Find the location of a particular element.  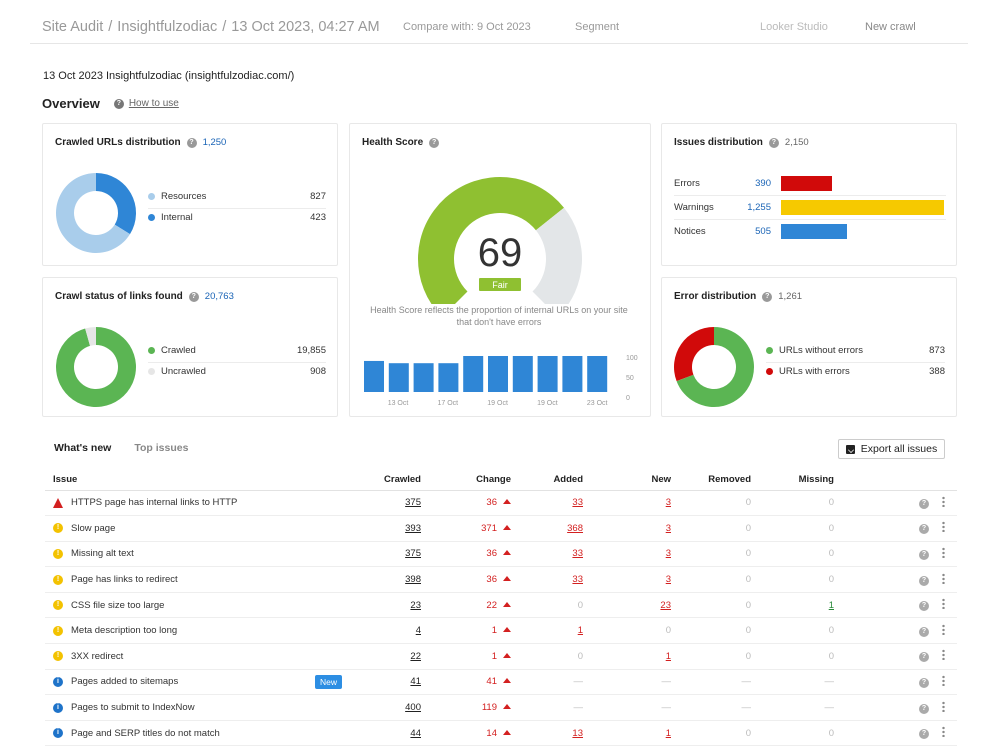

issue-name: Page has links to redirect is located at coordinates (124, 580).